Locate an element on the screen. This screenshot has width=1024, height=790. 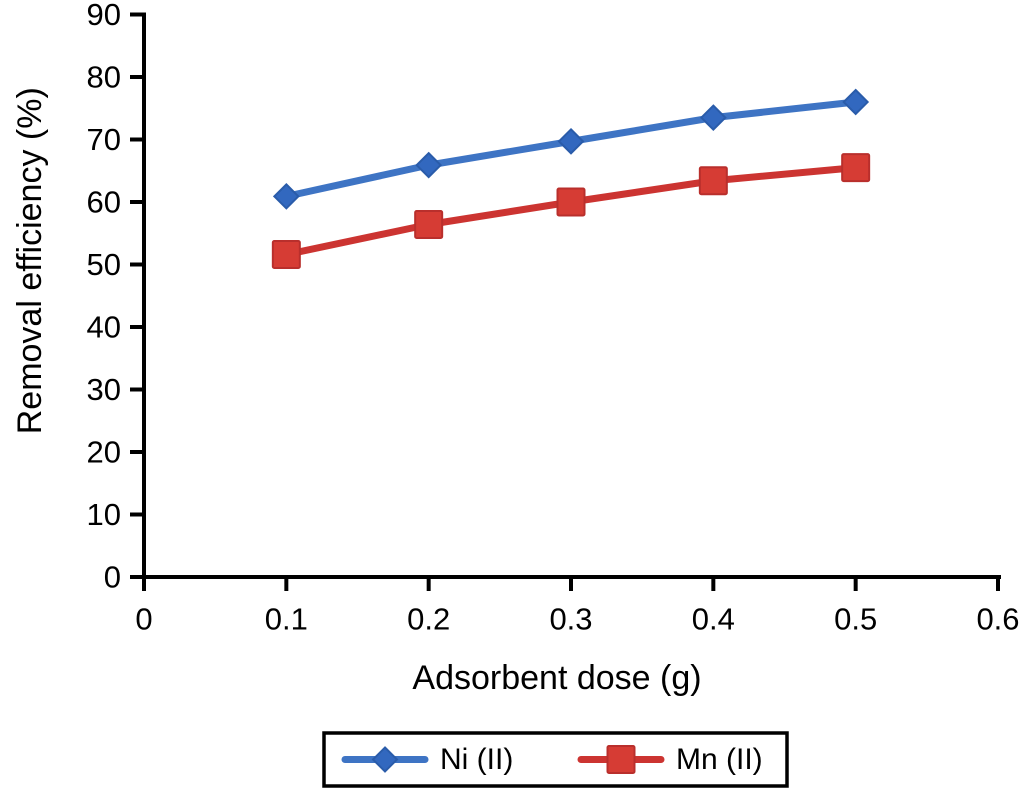
y-axis-title: Removal efficiency (%) is located at coordinates (30, 260).